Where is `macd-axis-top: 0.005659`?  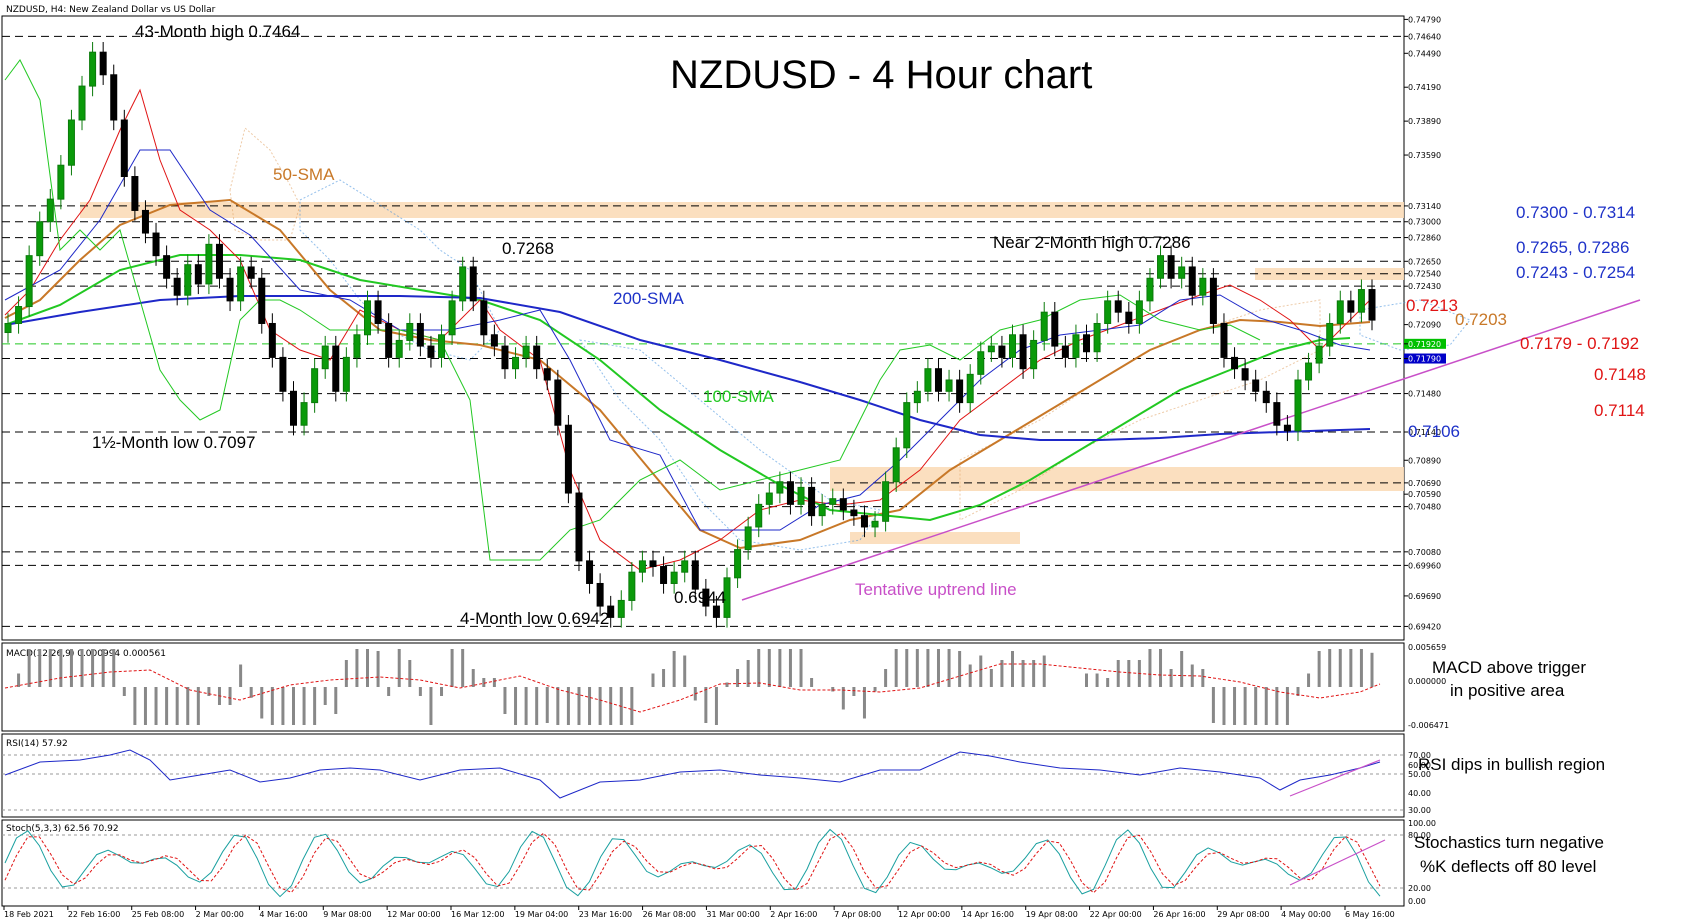 macd-axis-top: 0.005659 is located at coordinates (1427, 647).